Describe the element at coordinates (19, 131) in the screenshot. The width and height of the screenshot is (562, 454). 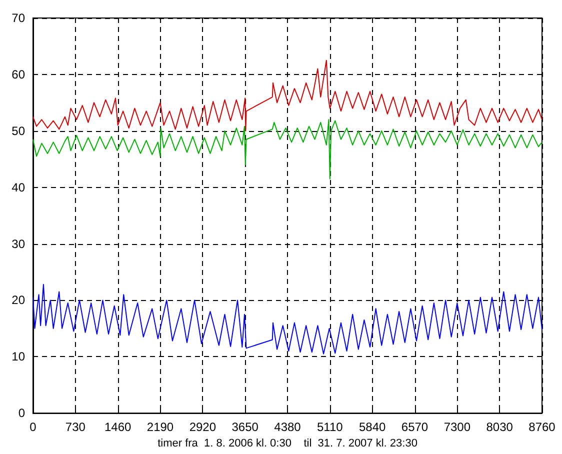
I see `y-tick-label: 50` at that location.